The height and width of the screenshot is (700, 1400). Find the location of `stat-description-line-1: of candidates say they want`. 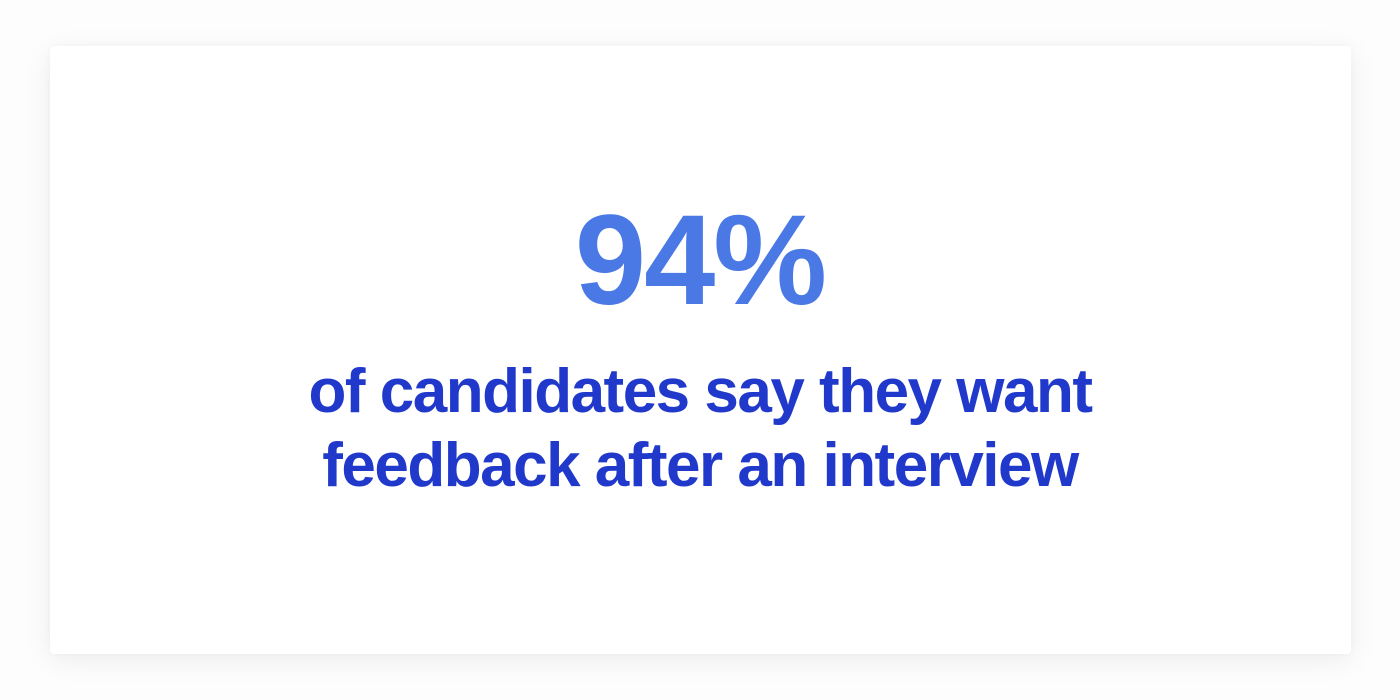

stat-description-line-1: of candidates say they want is located at coordinates (700, 391).